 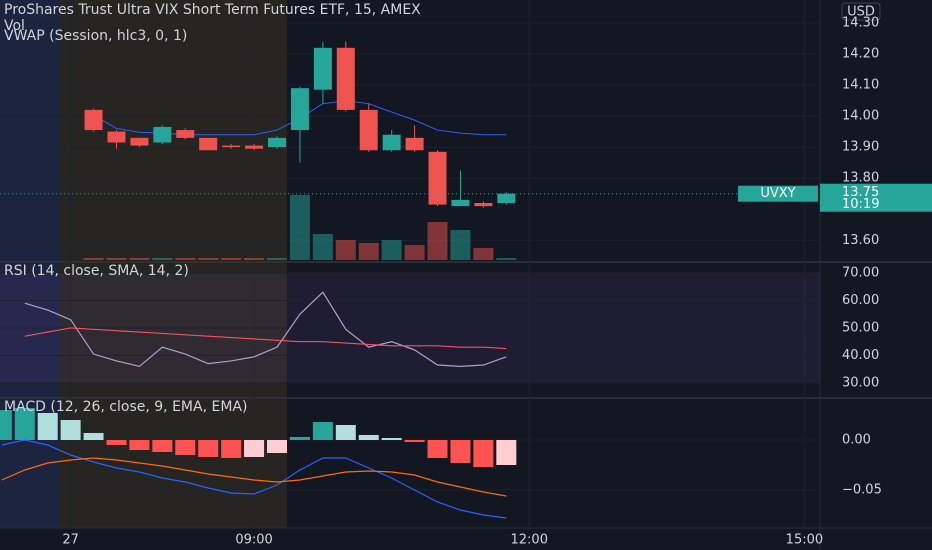 What do you see at coordinates (860, 272) in the screenshot?
I see `y-tick-label: 70.00` at bounding box center [860, 272].